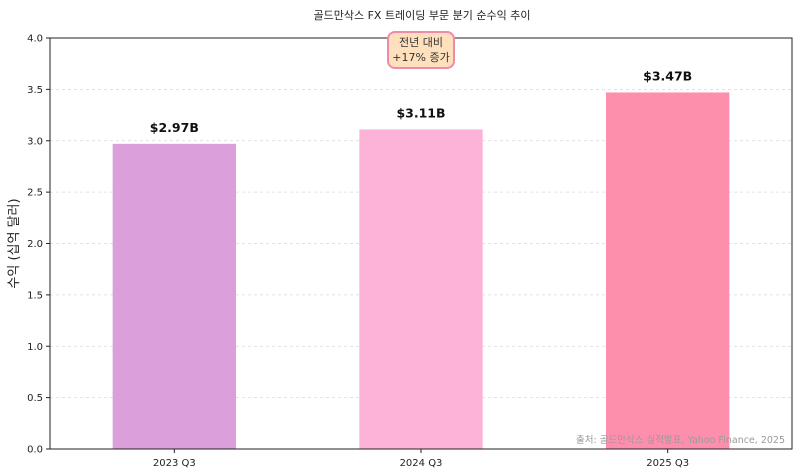 The width and height of the screenshot is (800, 476). What do you see at coordinates (35, 295) in the screenshot?
I see `y-tick-label: 1.5` at bounding box center [35, 295].